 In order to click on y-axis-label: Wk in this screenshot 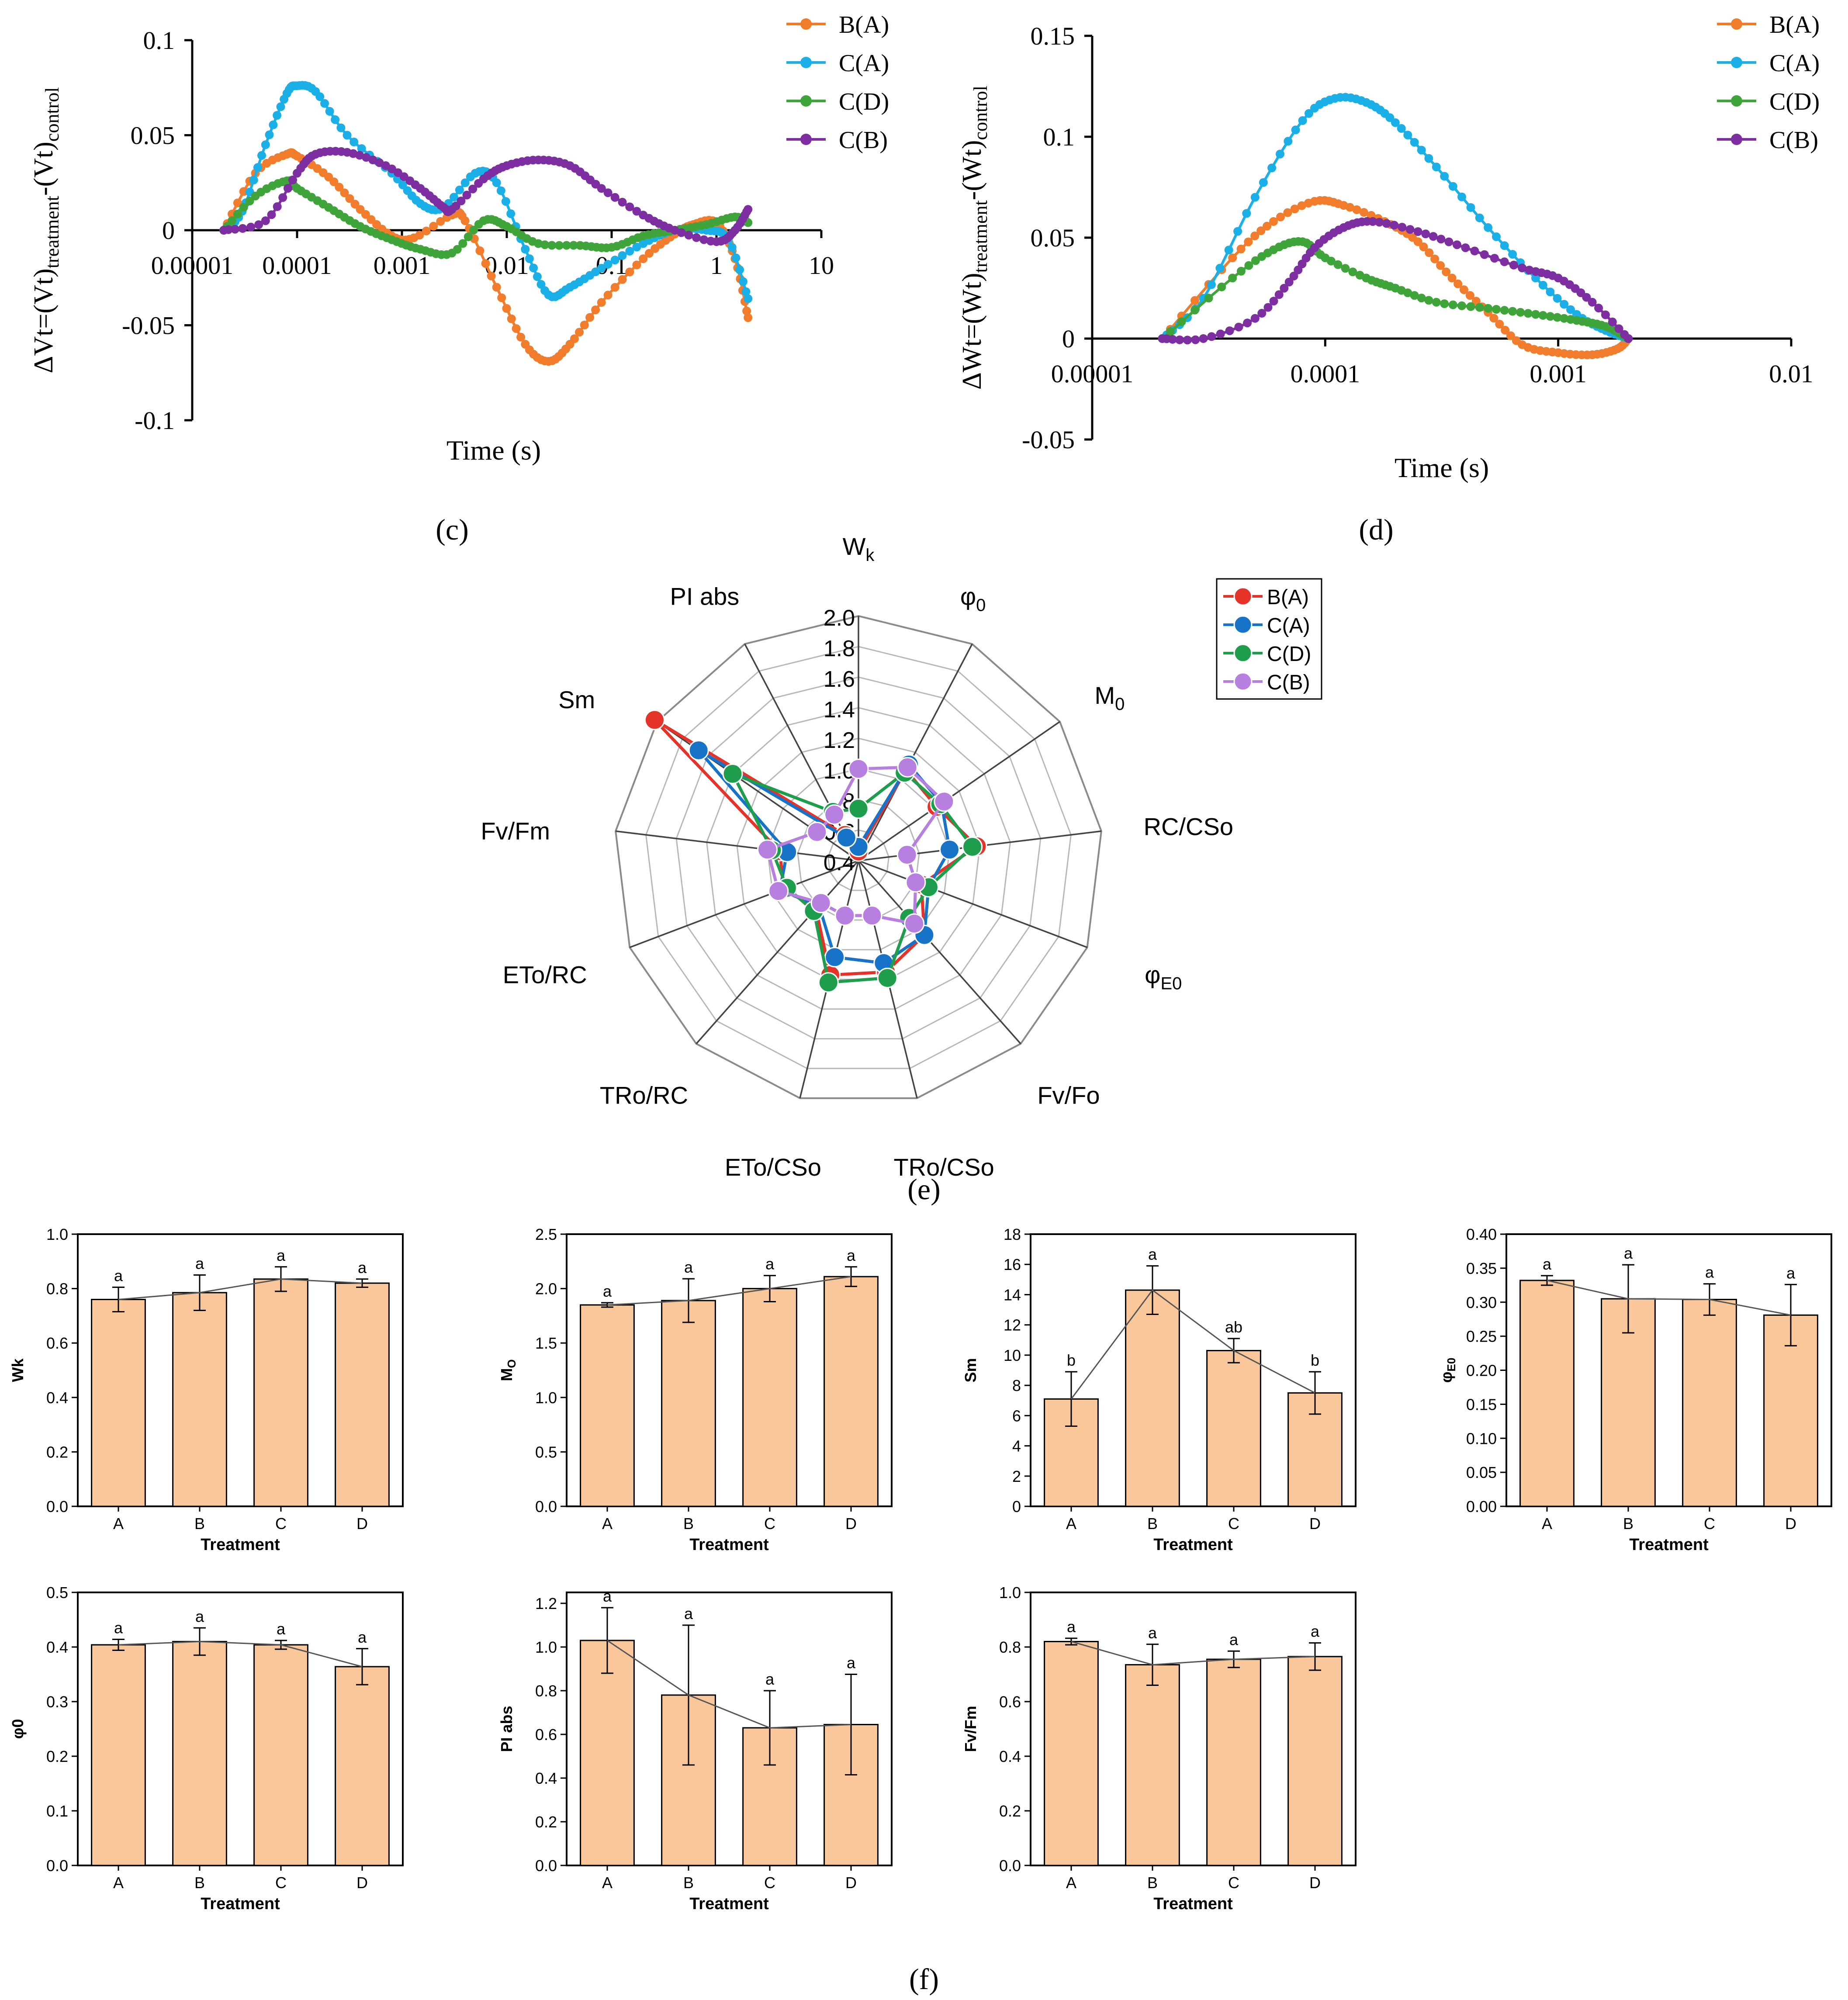, I will do `click(18, 1370)`.